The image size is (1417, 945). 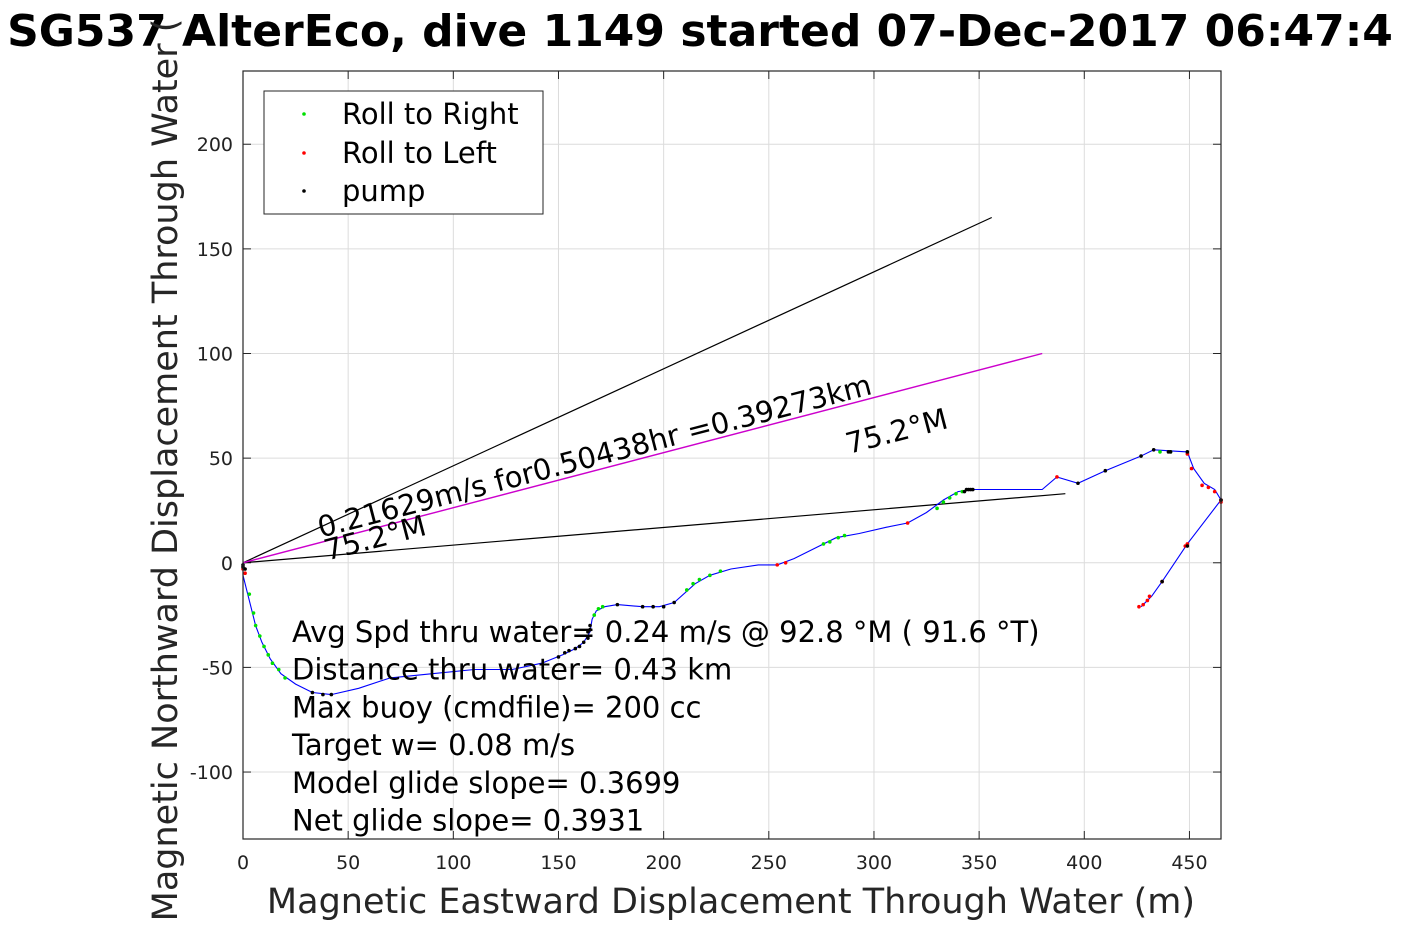 I want to click on x-tick-label: 200, so click(x=664, y=863).